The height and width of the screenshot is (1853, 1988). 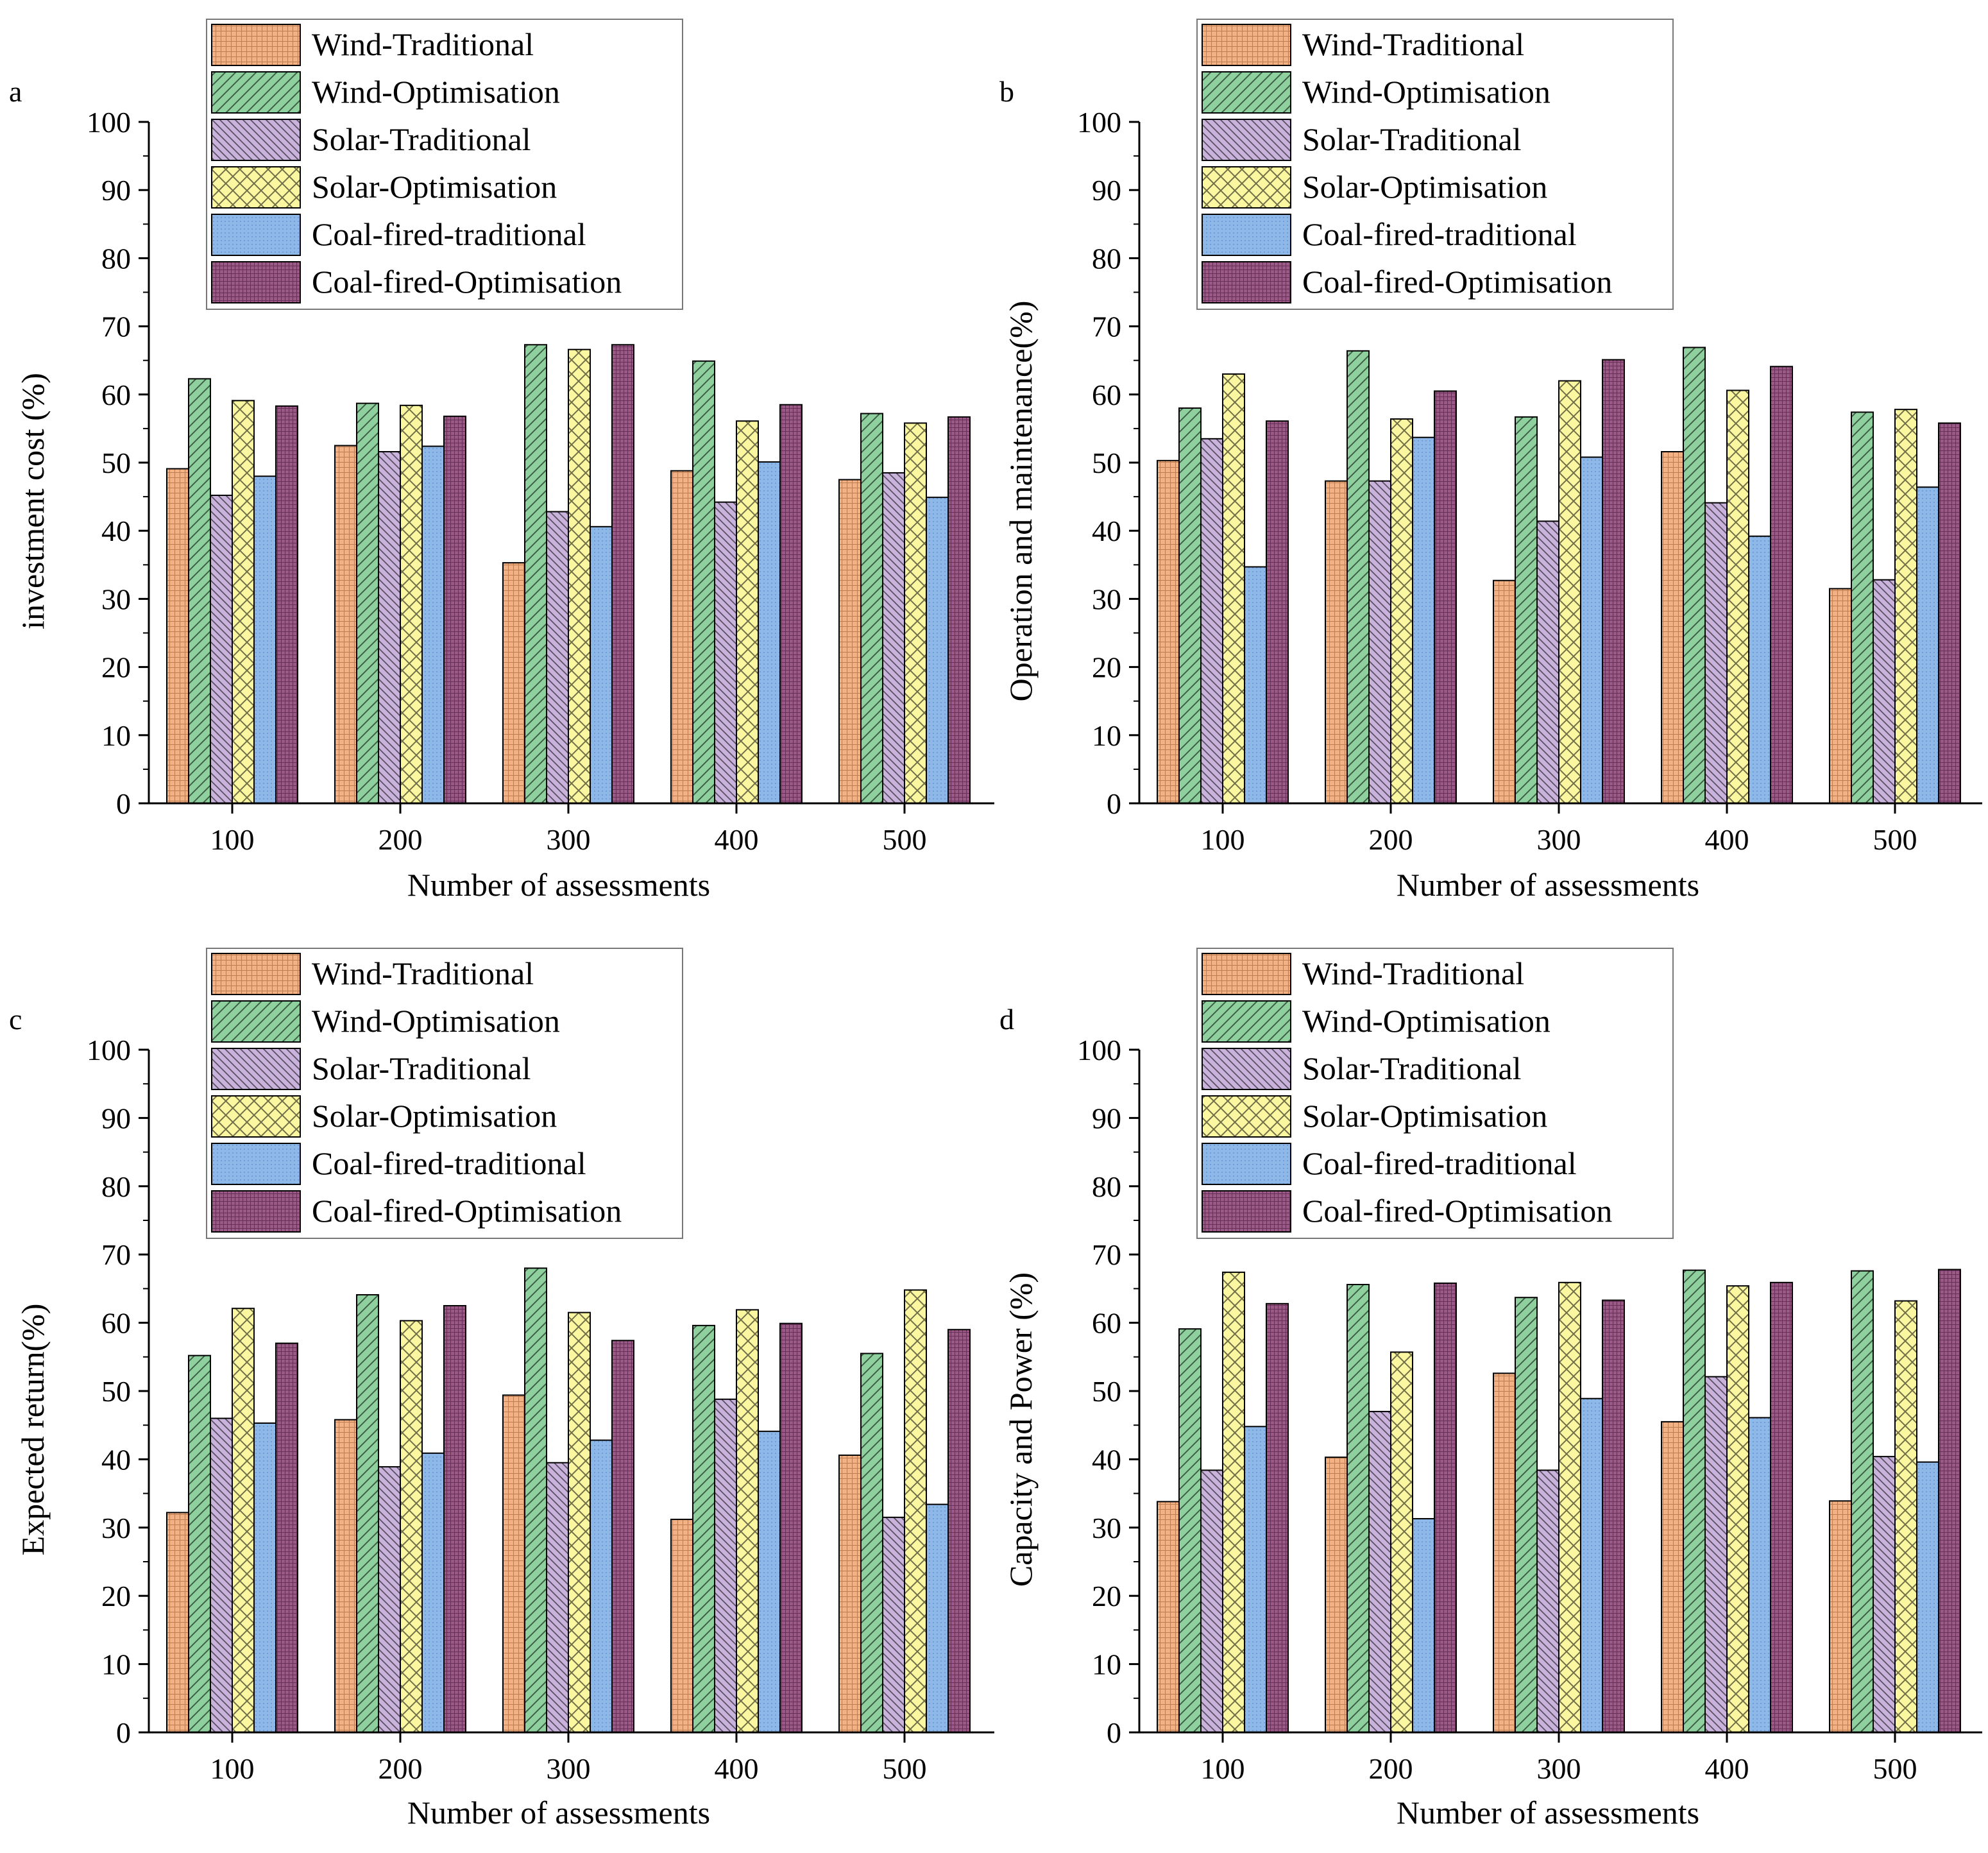 What do you see at coordinates (1391, 1768) in the screenshot?
I see `x-tick-label: 200` at bounding box center [1391, 1768].